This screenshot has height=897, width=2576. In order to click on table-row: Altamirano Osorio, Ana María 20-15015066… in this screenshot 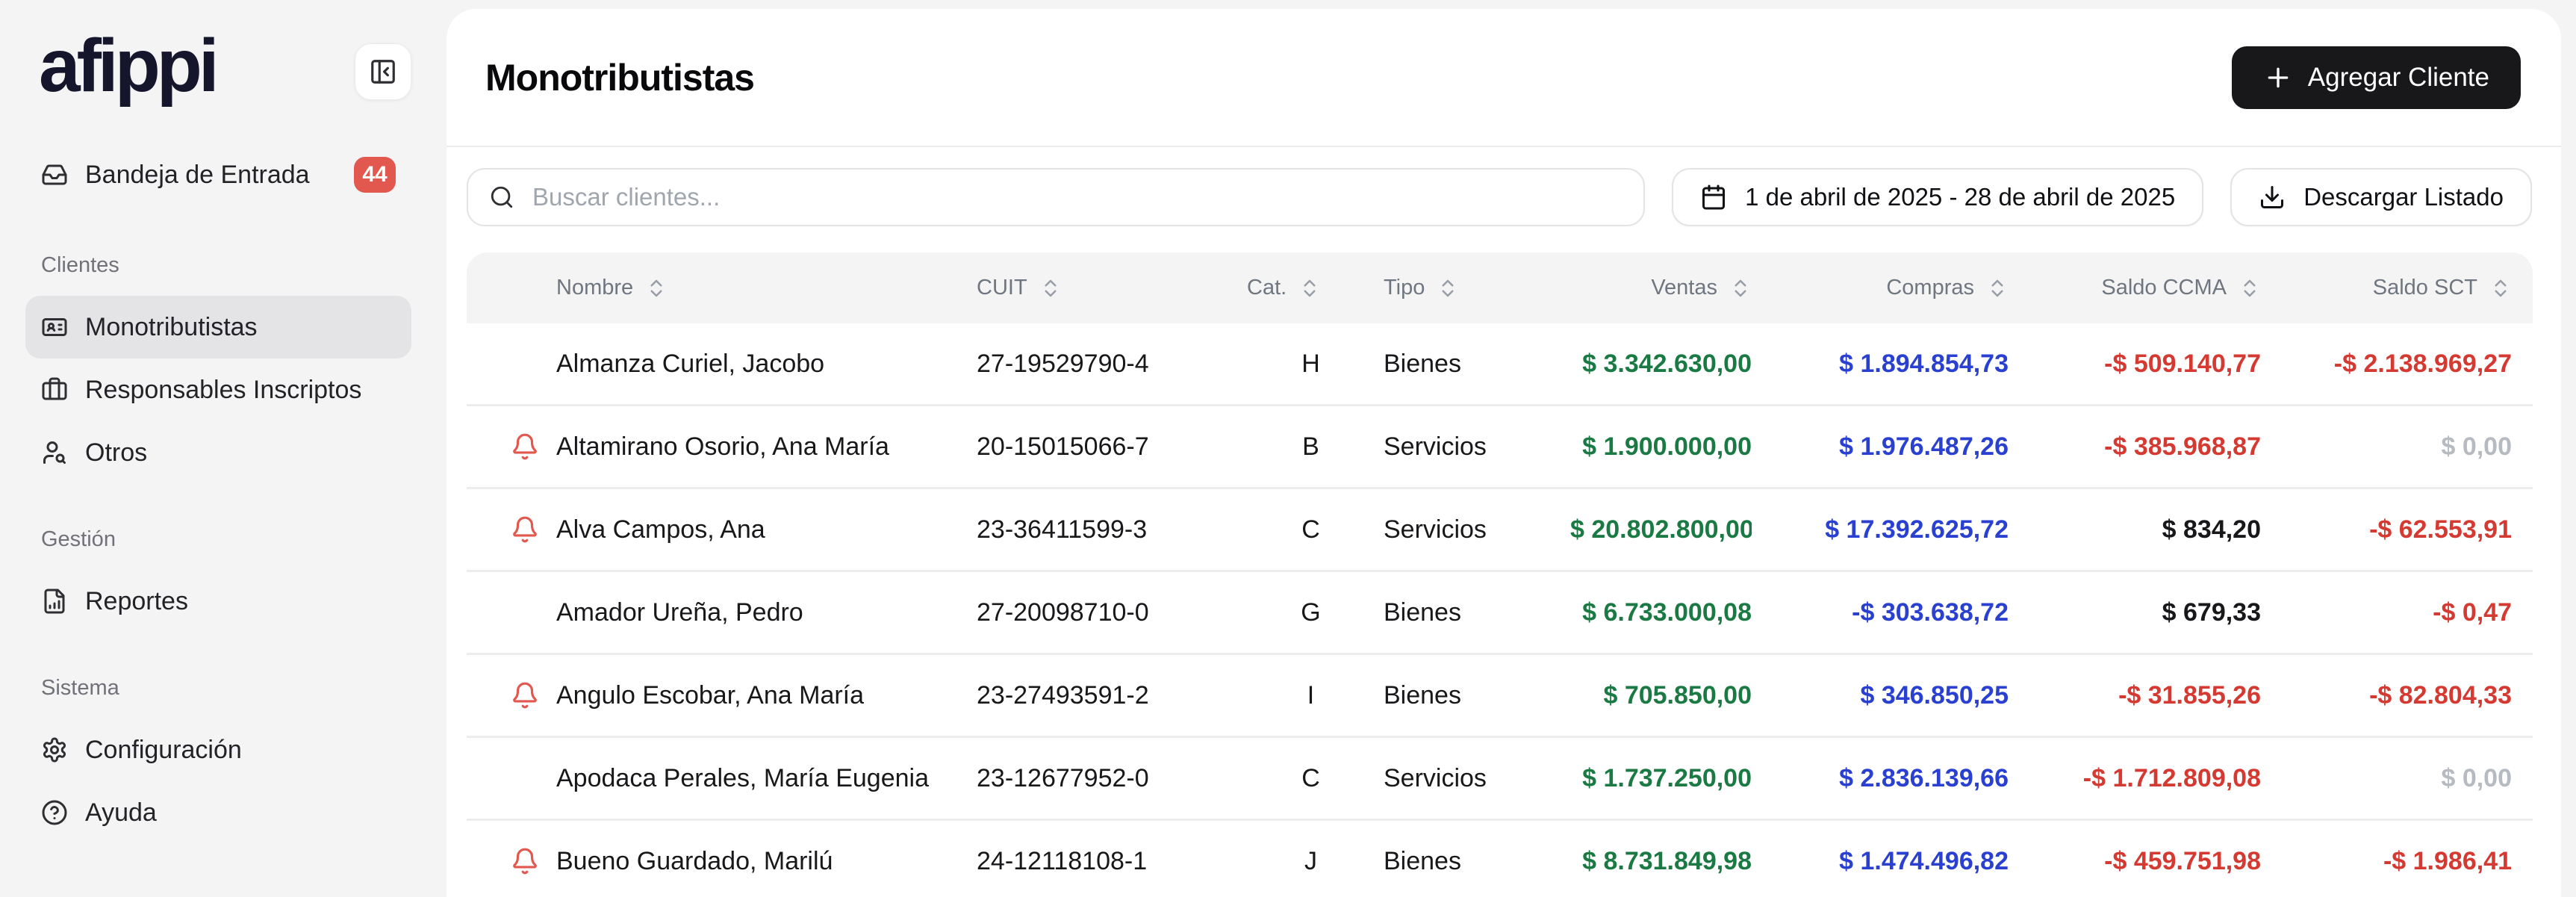, I will do `click(1500, 448)`.